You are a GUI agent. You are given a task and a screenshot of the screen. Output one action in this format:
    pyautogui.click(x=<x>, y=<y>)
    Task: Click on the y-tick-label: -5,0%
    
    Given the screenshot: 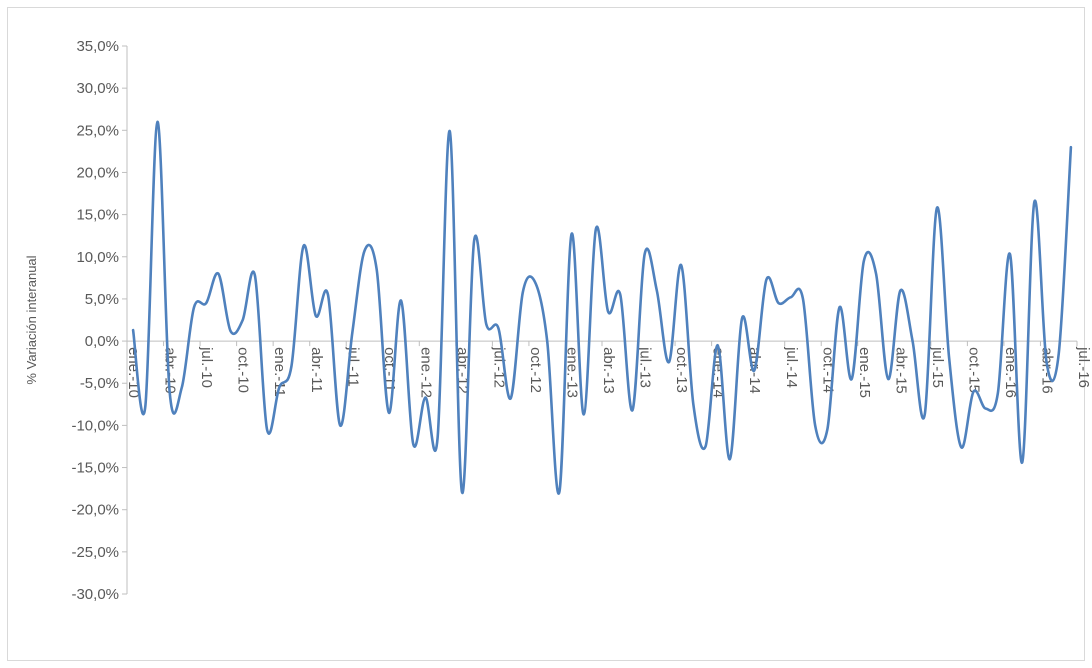 What is the action you would take?
    pyautogui.click(x=99, y=383)
    